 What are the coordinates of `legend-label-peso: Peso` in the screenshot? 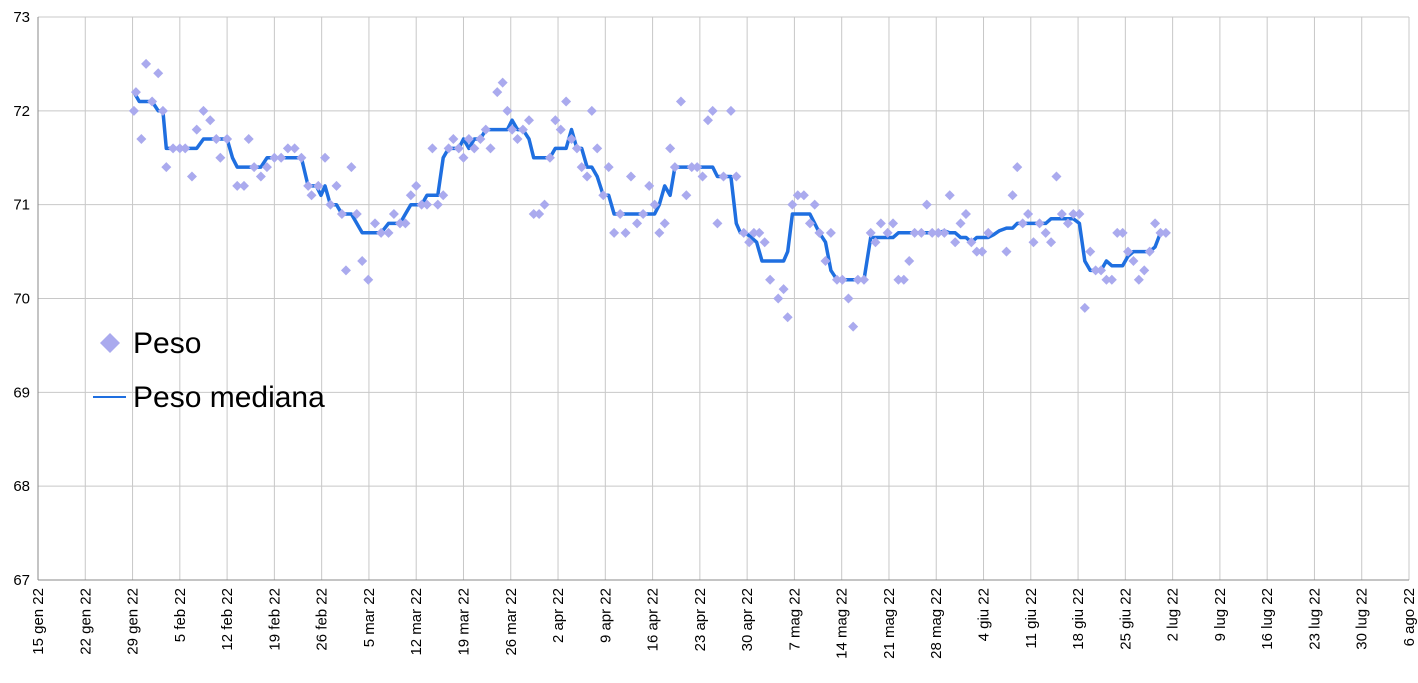 It's located at (167, 343).